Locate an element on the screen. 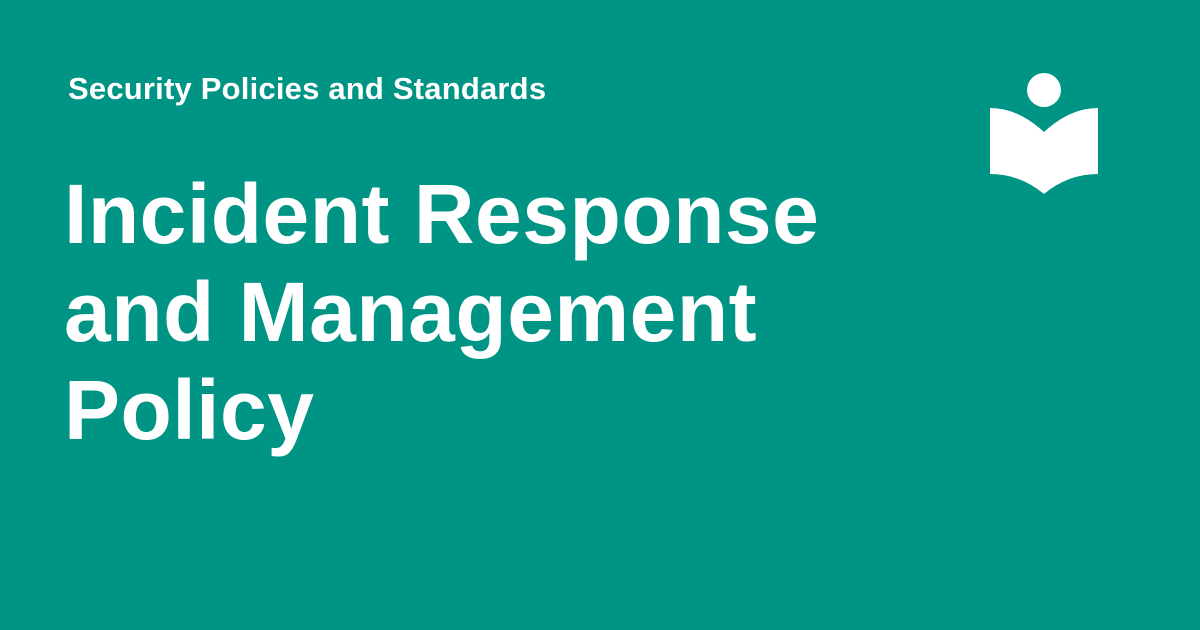  title-line-3: Policy is located at coordinates (189, 410).